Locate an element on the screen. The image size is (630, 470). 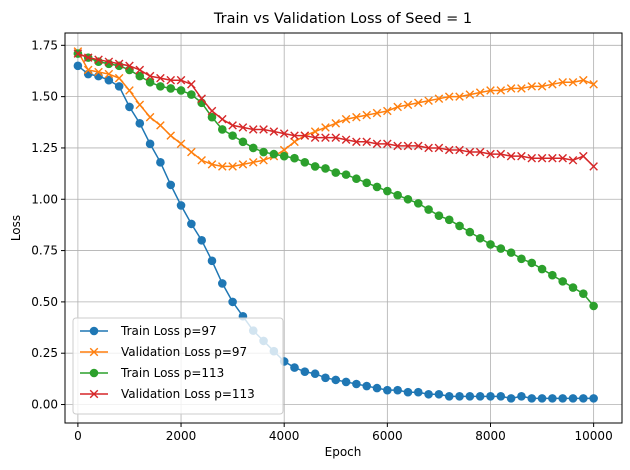
y-tick-label: 0.25 is located at coordinates (44, 353).